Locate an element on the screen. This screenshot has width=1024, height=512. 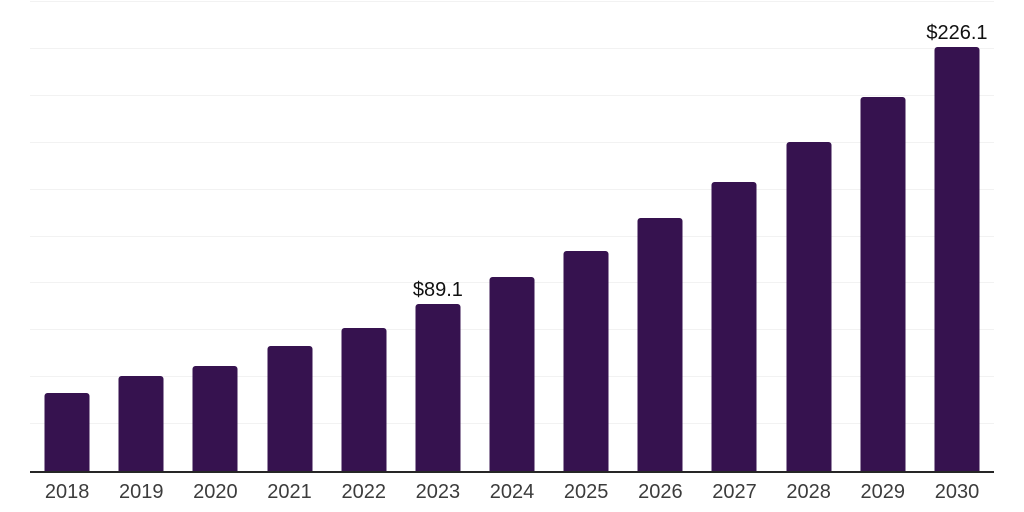
bar-2022 is located at coordinates (364, 399).